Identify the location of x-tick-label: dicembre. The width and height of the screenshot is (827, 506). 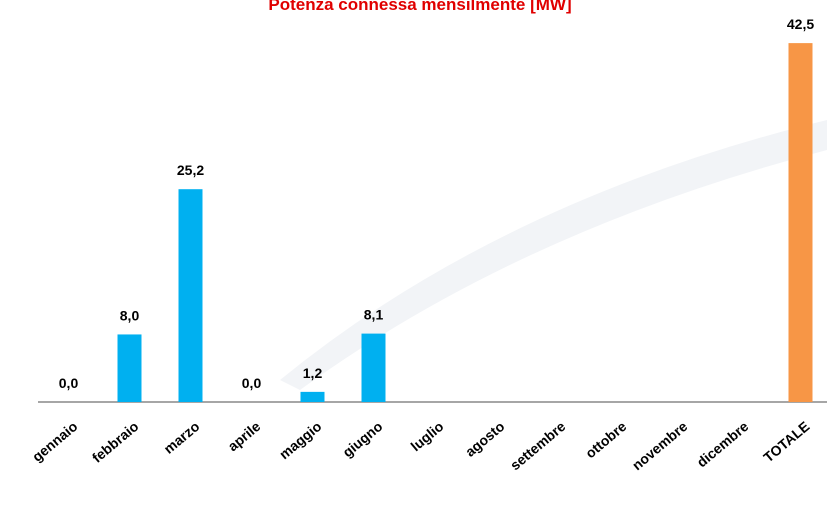
(722, 444).